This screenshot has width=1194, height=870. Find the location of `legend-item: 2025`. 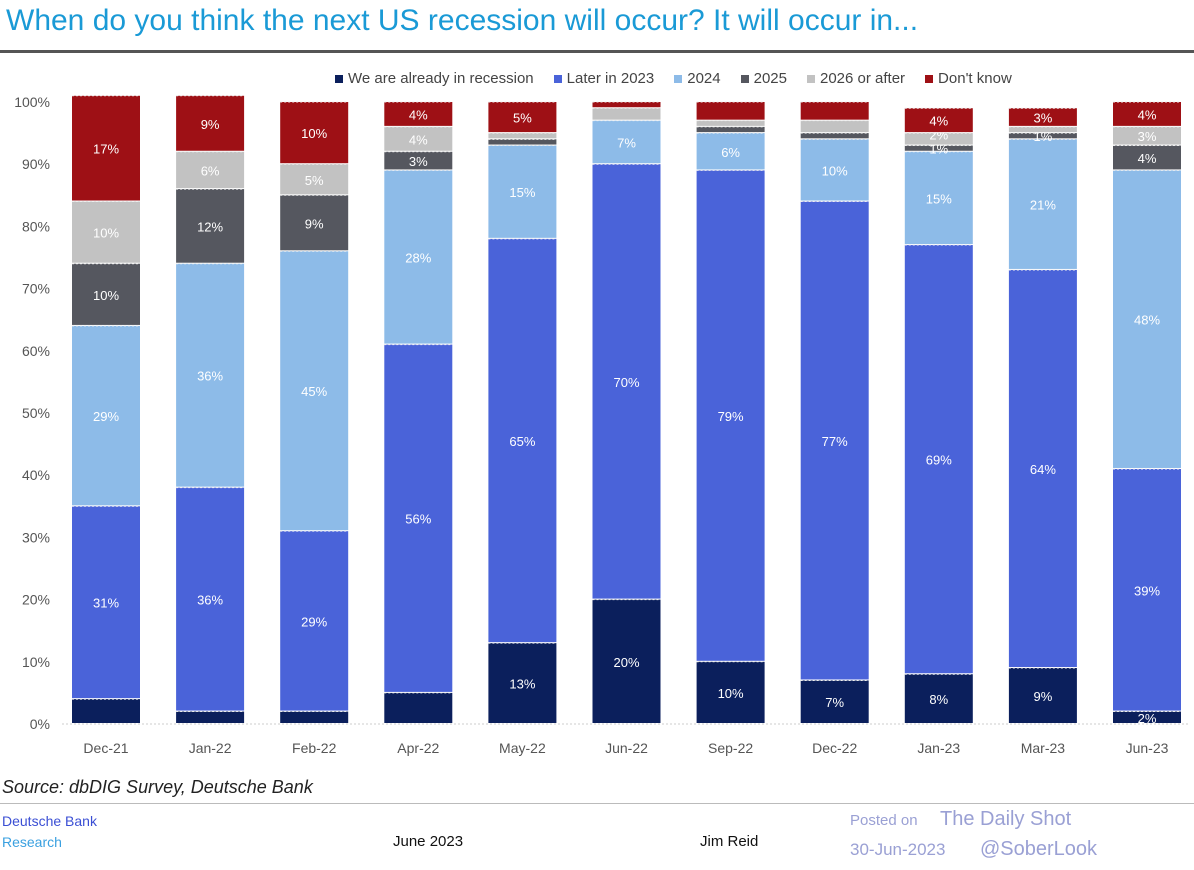

legend-item: 2025 is located at coordinates (763, 78).